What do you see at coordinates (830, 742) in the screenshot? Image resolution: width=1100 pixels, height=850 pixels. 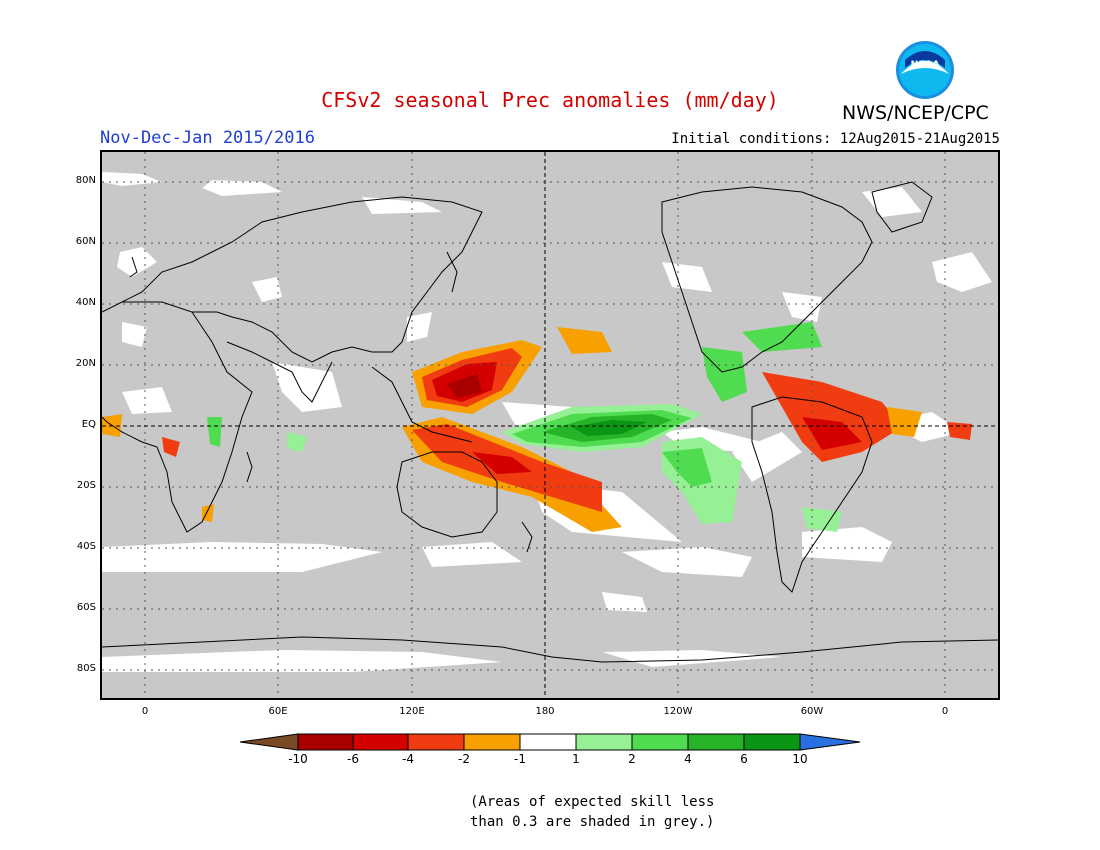 I see `colorbar-end-high` at bounding box center [830, 742].